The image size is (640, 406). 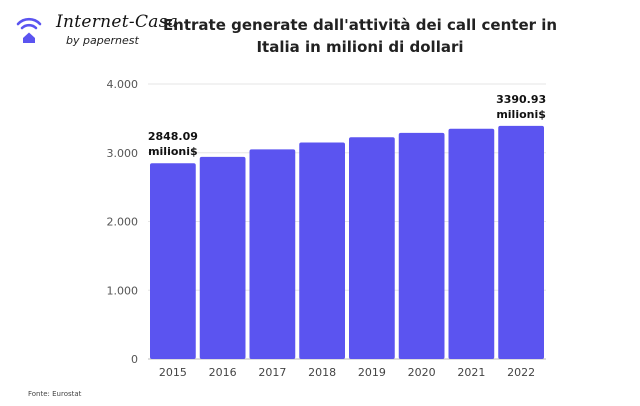 What do you see at coordinates (55, 394) in the screenshot?
I see `source-note: Fonte: Eurostat` at bounding box center [55, 394].